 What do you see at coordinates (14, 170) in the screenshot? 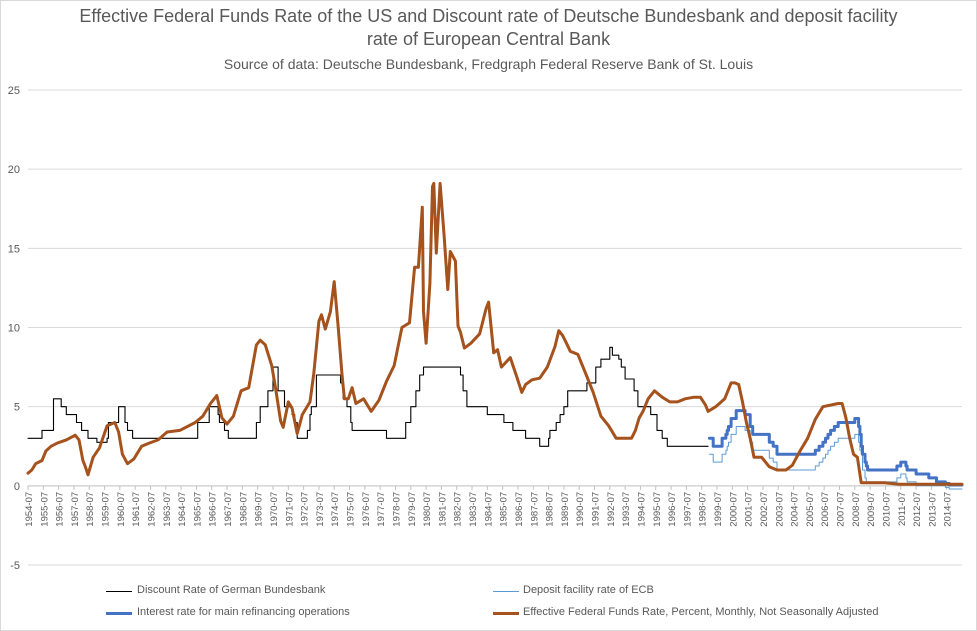
I see `y-tick-label: 20` at bounding box center [14, 170].